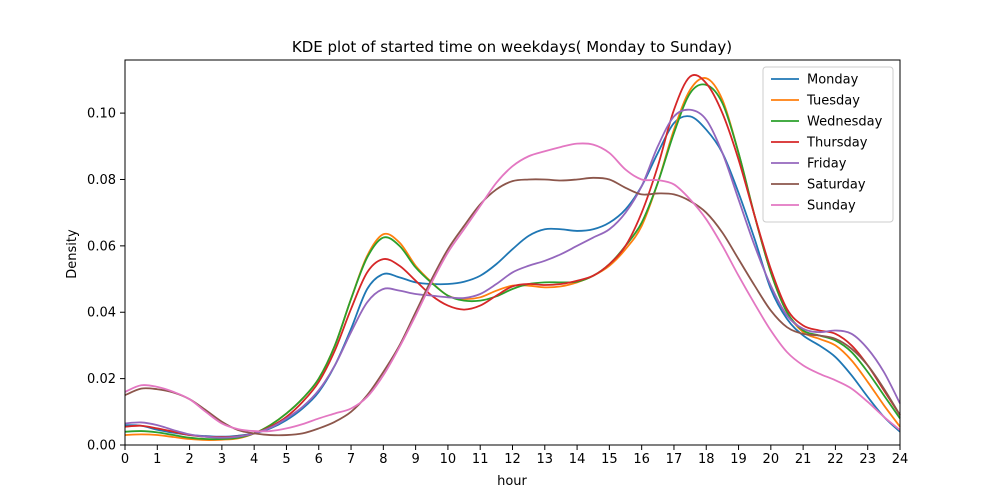  Describe the element at coordinates (512, 481) in the screenshot. I see `x-axis-label: hour` at that location.